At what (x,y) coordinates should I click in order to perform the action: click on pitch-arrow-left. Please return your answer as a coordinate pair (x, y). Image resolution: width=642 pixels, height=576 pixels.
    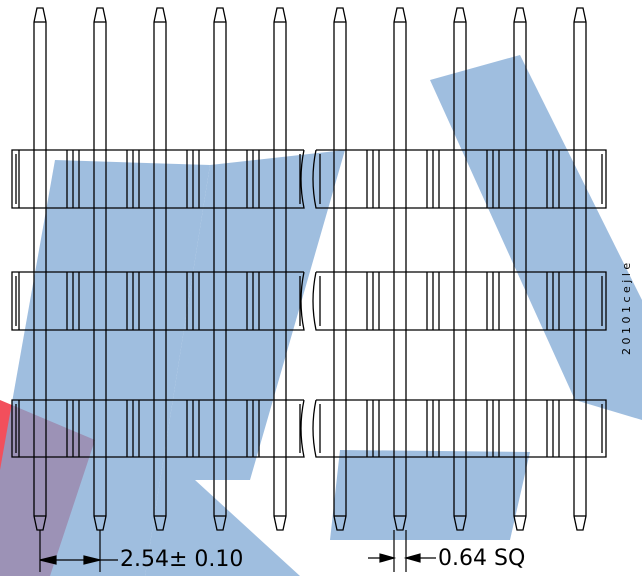
    Looking at the image, I should click on (48, 560).